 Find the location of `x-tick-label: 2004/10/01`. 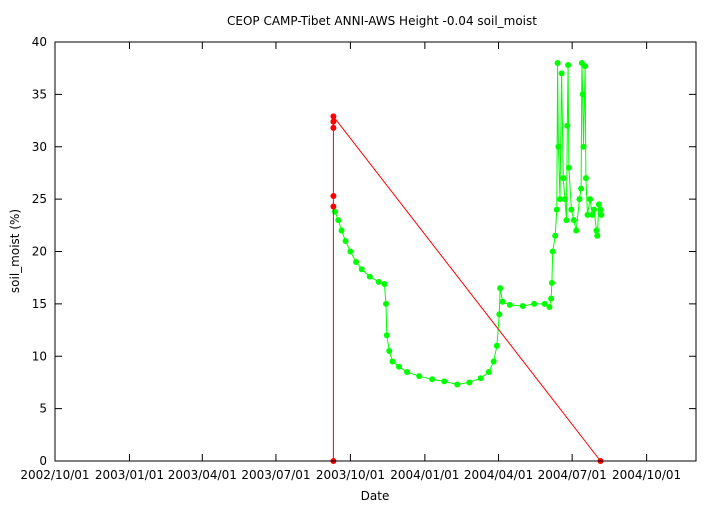

x-tick-label: 2004/10/01 is located at coordinates (646, 475).